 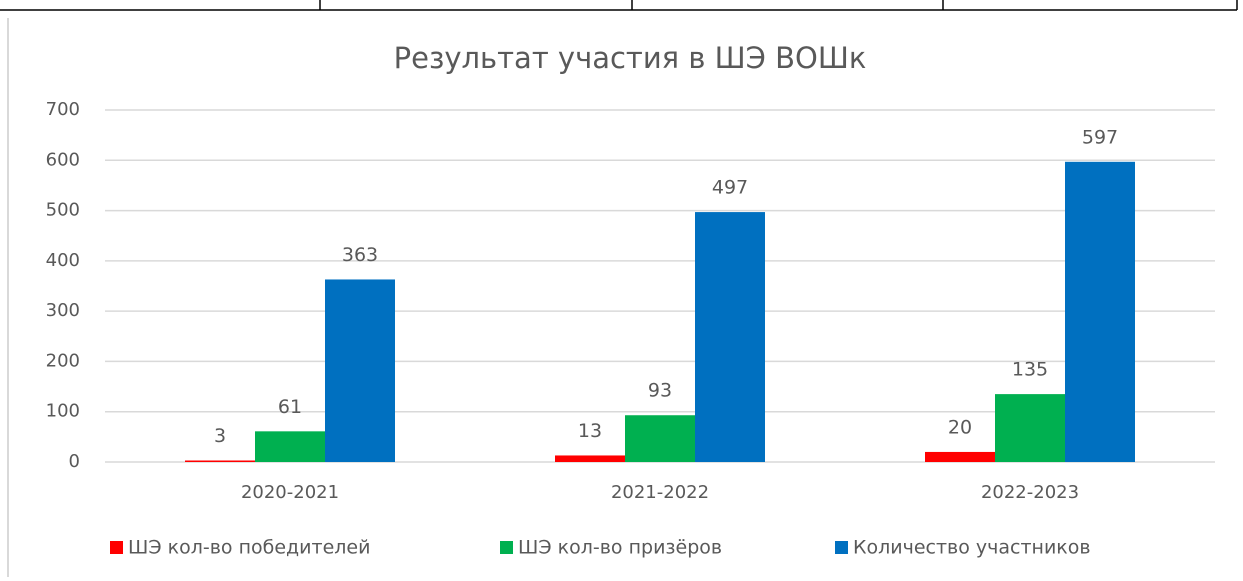 I want to click on table-fragment, so click(x=619, y=5).